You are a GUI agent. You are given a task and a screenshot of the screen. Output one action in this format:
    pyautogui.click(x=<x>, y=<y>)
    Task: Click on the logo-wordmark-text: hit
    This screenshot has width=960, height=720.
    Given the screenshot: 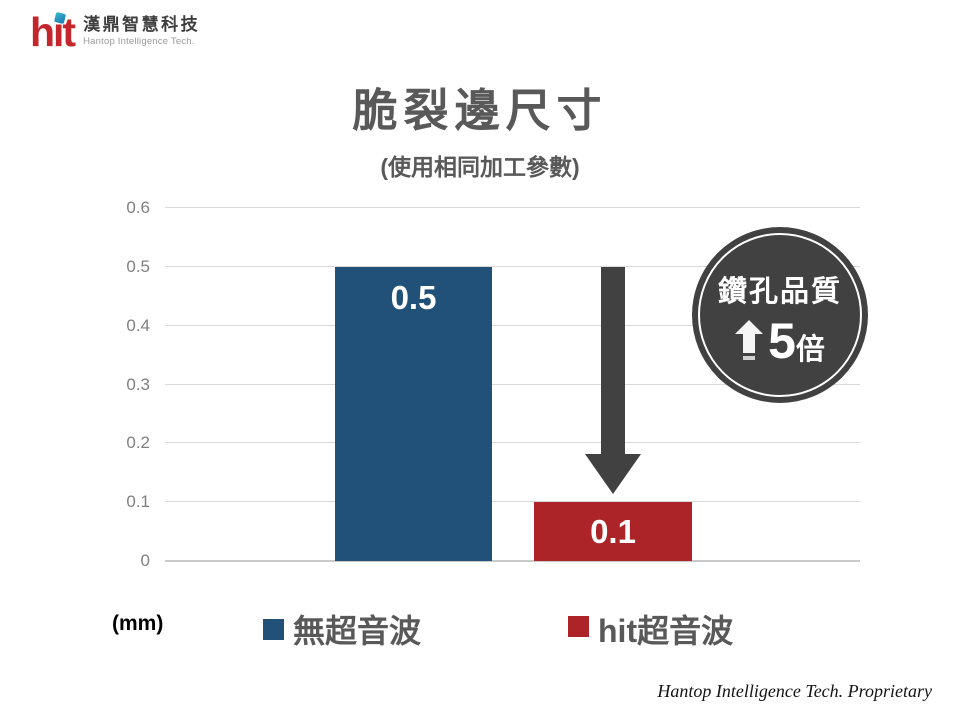 What is the action you would take?
    pyautogui.click(x=53, y=32)
    